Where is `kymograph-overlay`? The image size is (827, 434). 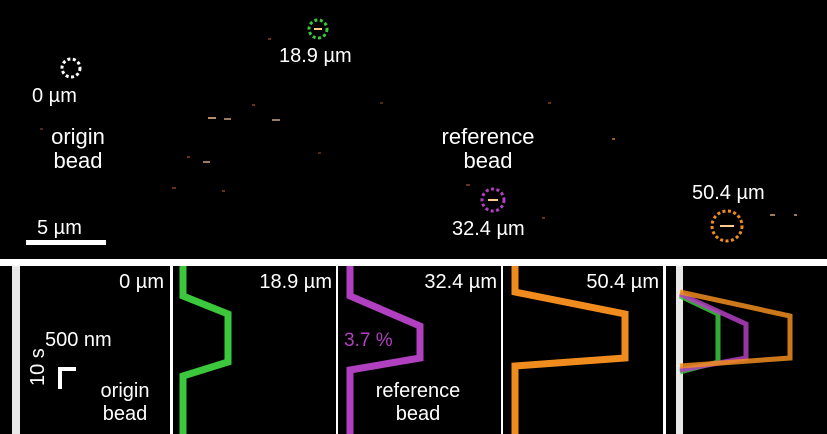 kymograph-overlay is located at coordinates (746, 350).